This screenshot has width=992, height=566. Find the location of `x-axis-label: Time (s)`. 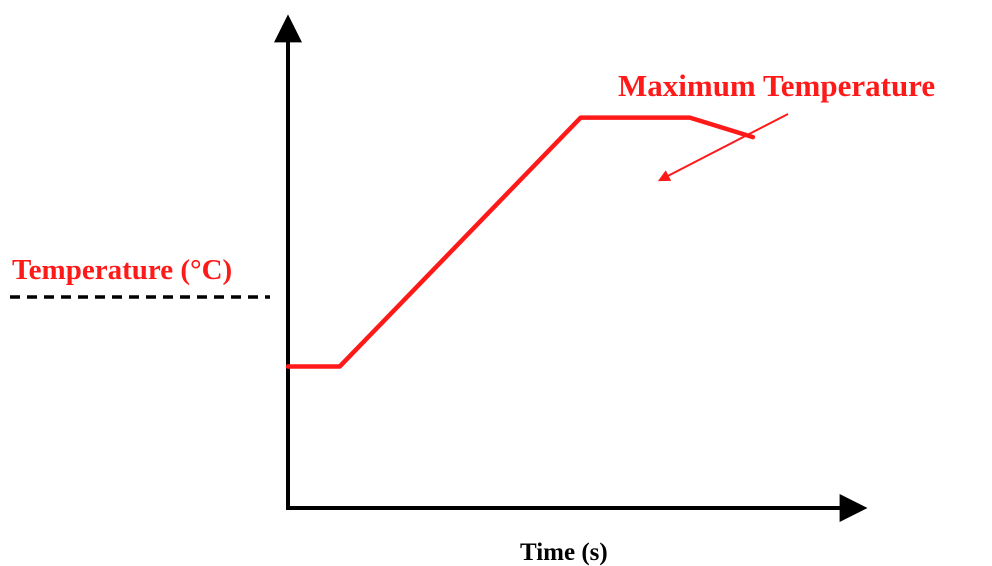

x-axis-label: Time (s) is located at coordinates (564, 552).